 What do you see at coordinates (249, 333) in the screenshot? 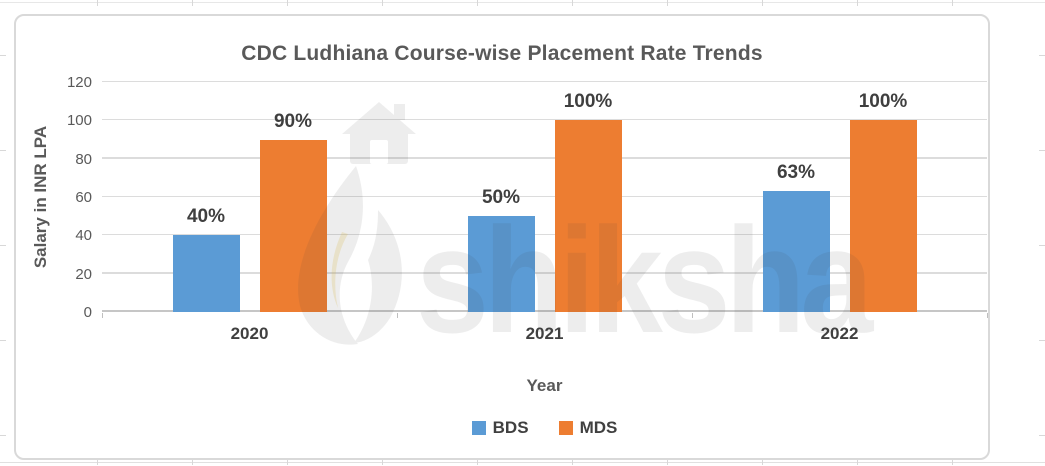
I see `x-tick-label-2020: 2020` at bounding box center [249, 333].